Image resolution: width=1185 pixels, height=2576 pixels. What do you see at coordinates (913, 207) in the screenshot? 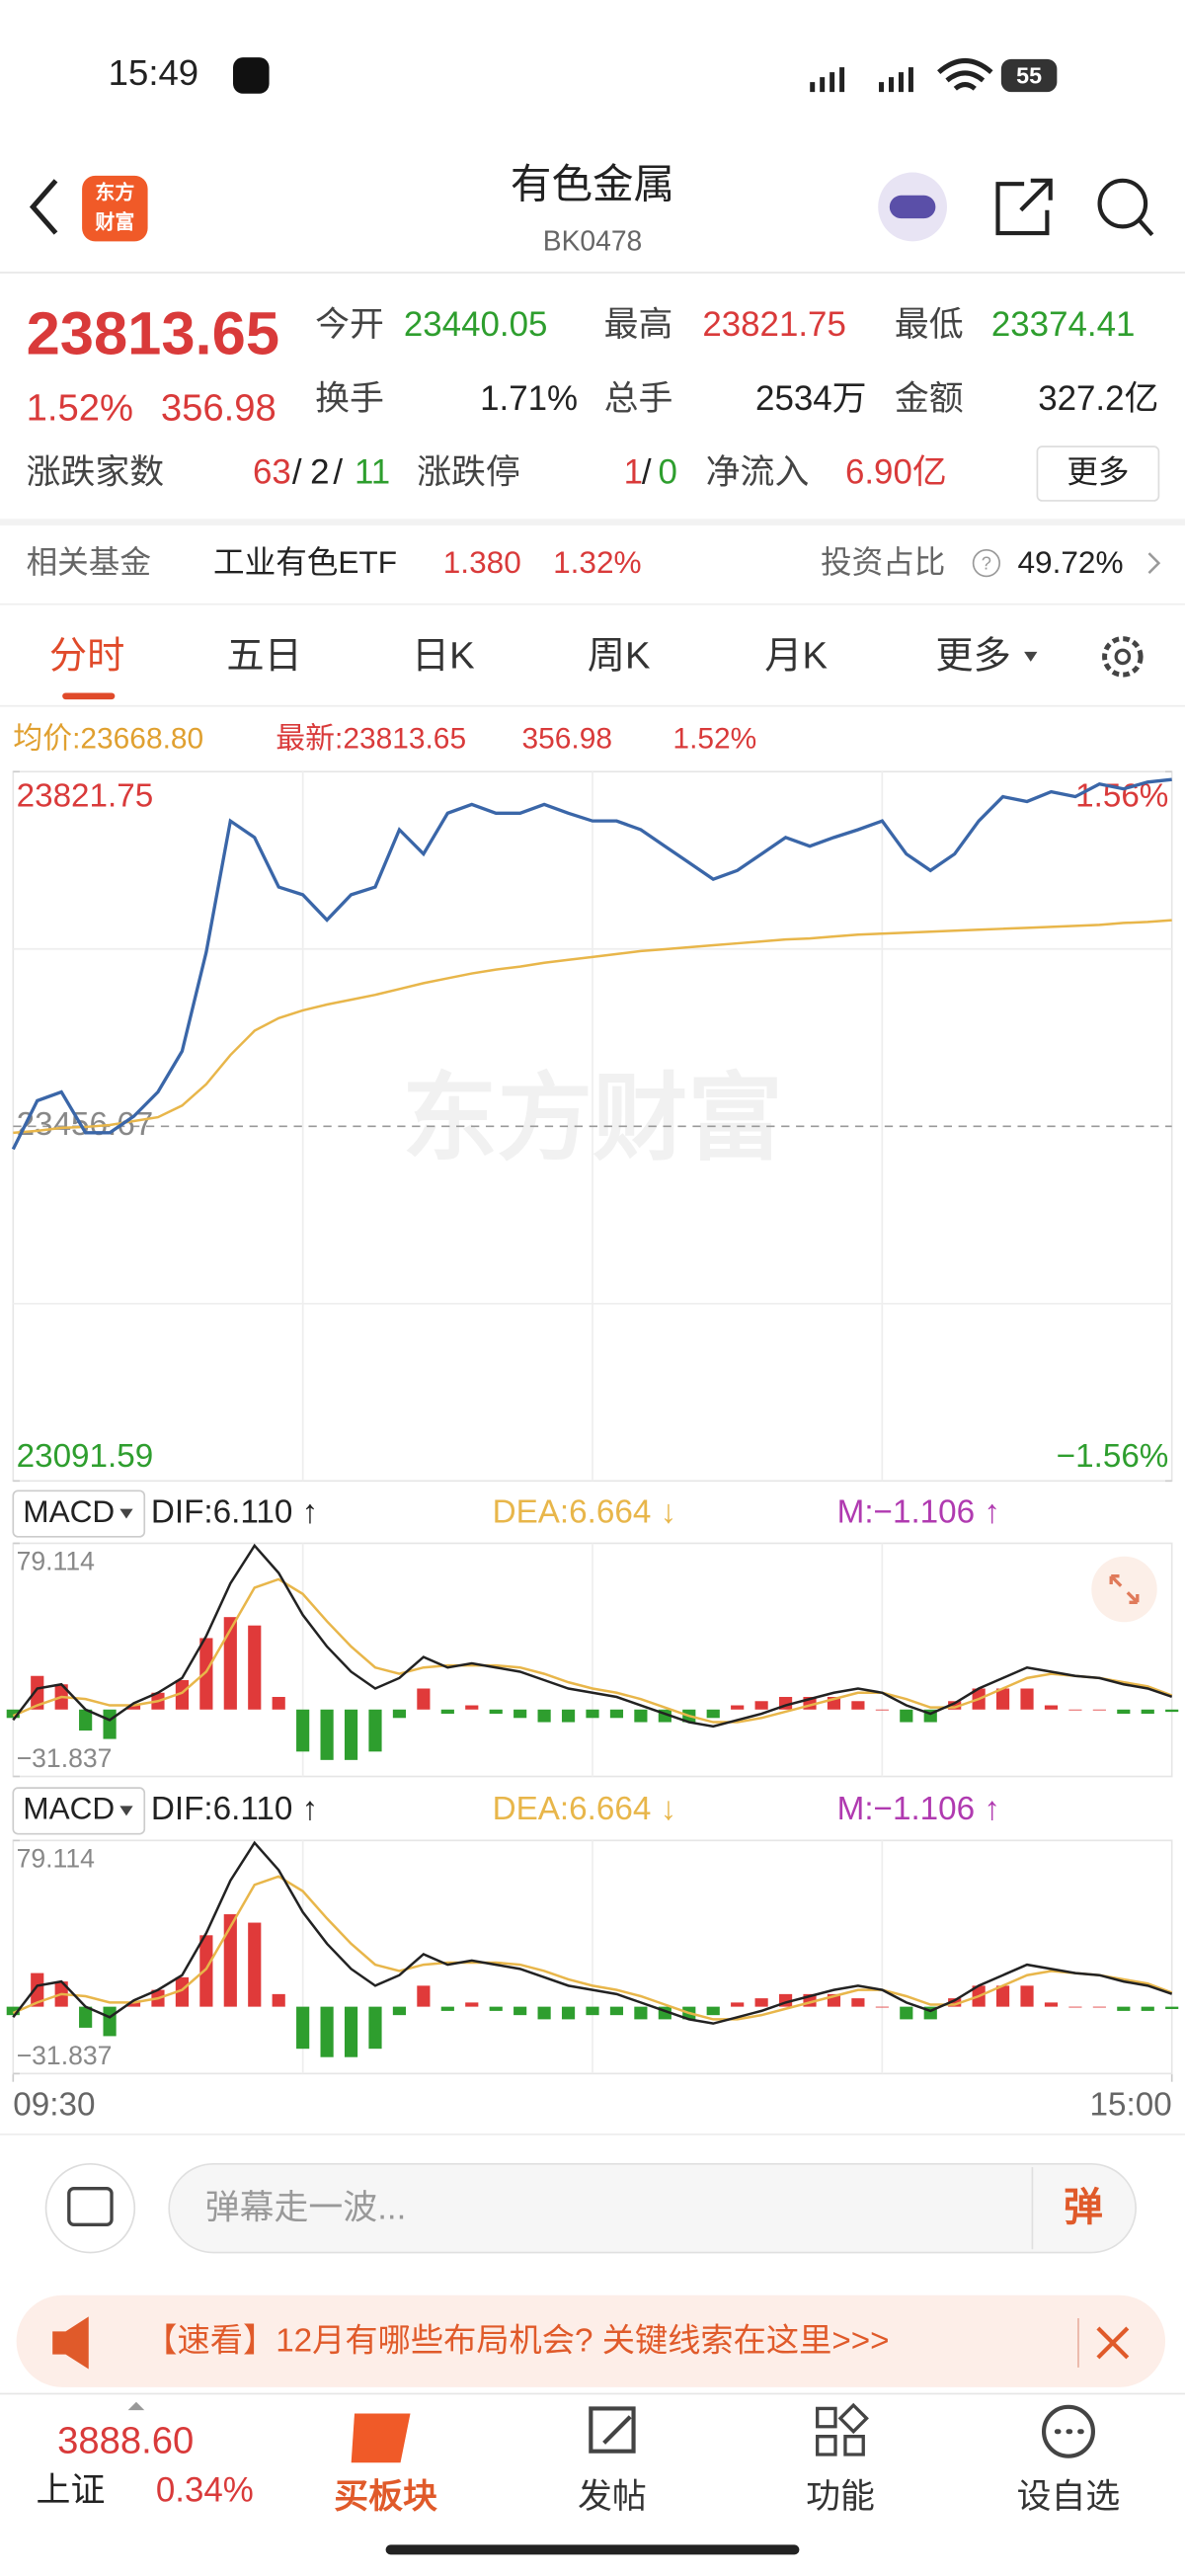
I see `avatar-face` at bounding box center [913, 207].